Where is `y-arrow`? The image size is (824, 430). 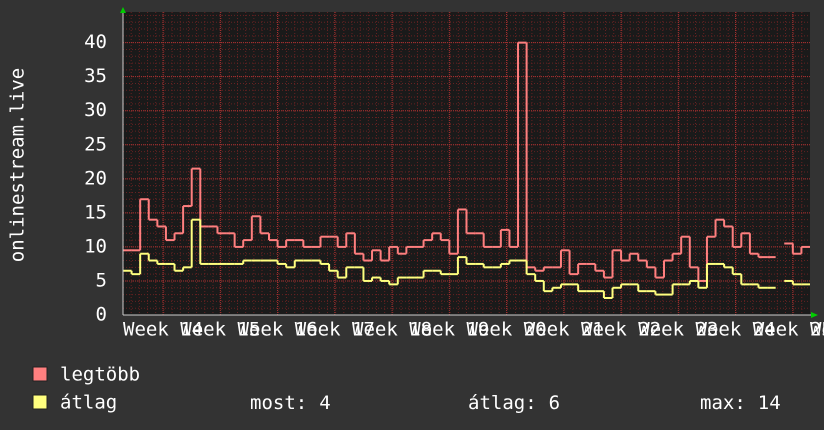 y-arrow is located at coordinates (123, 10).